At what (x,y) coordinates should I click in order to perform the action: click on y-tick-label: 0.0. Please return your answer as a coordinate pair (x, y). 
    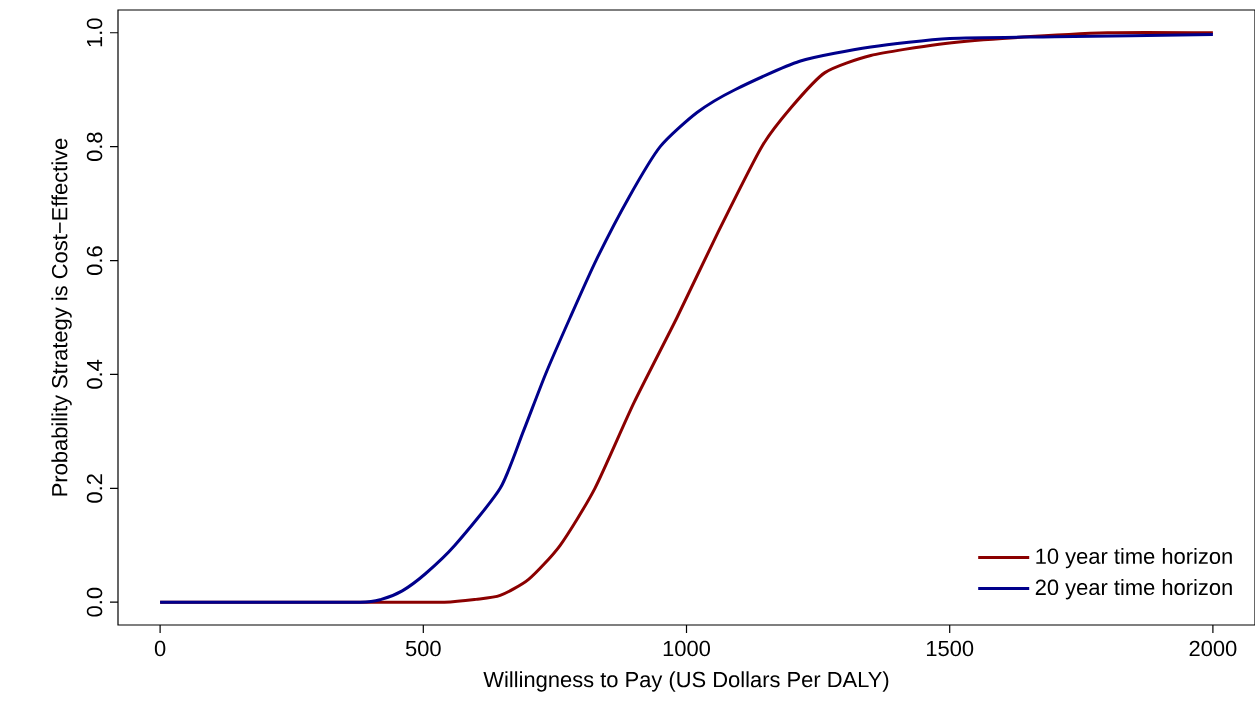
    Looking at the image, I should click on (94, 602).